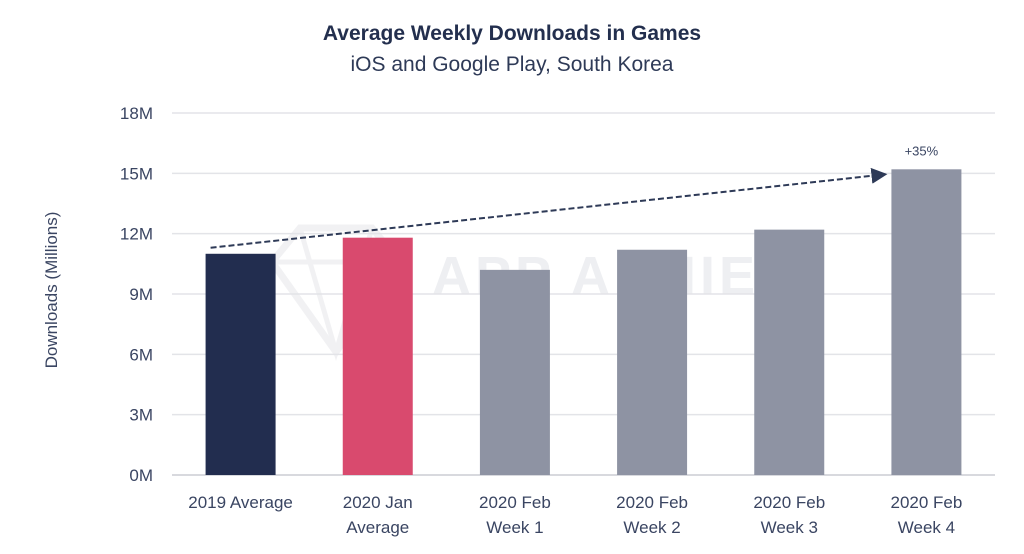  I want to click on y-tick-label: 12M, so click(136, 234).